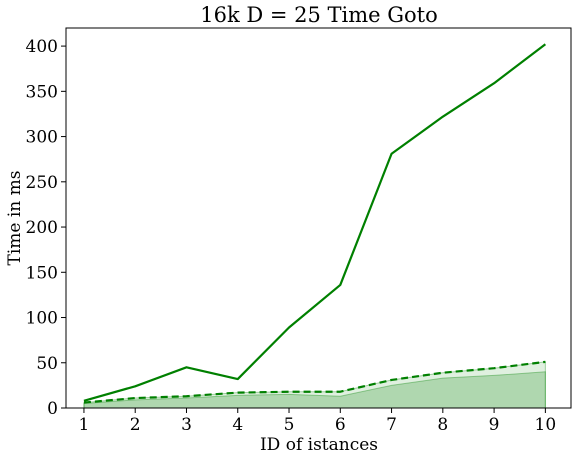 The image size is (580, 460). I want to click on y-tick-label: 150, so click(42, 273).